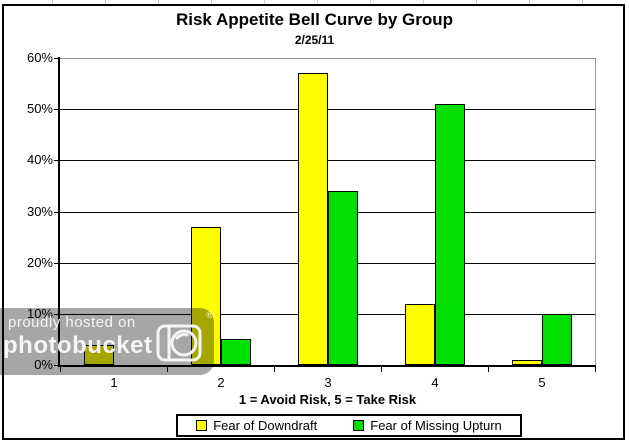 The height and width of the screenshot is (444, 629). I want to click on photobucket-watermark: proudly hosted on photobucket ®, so click(107, 341).